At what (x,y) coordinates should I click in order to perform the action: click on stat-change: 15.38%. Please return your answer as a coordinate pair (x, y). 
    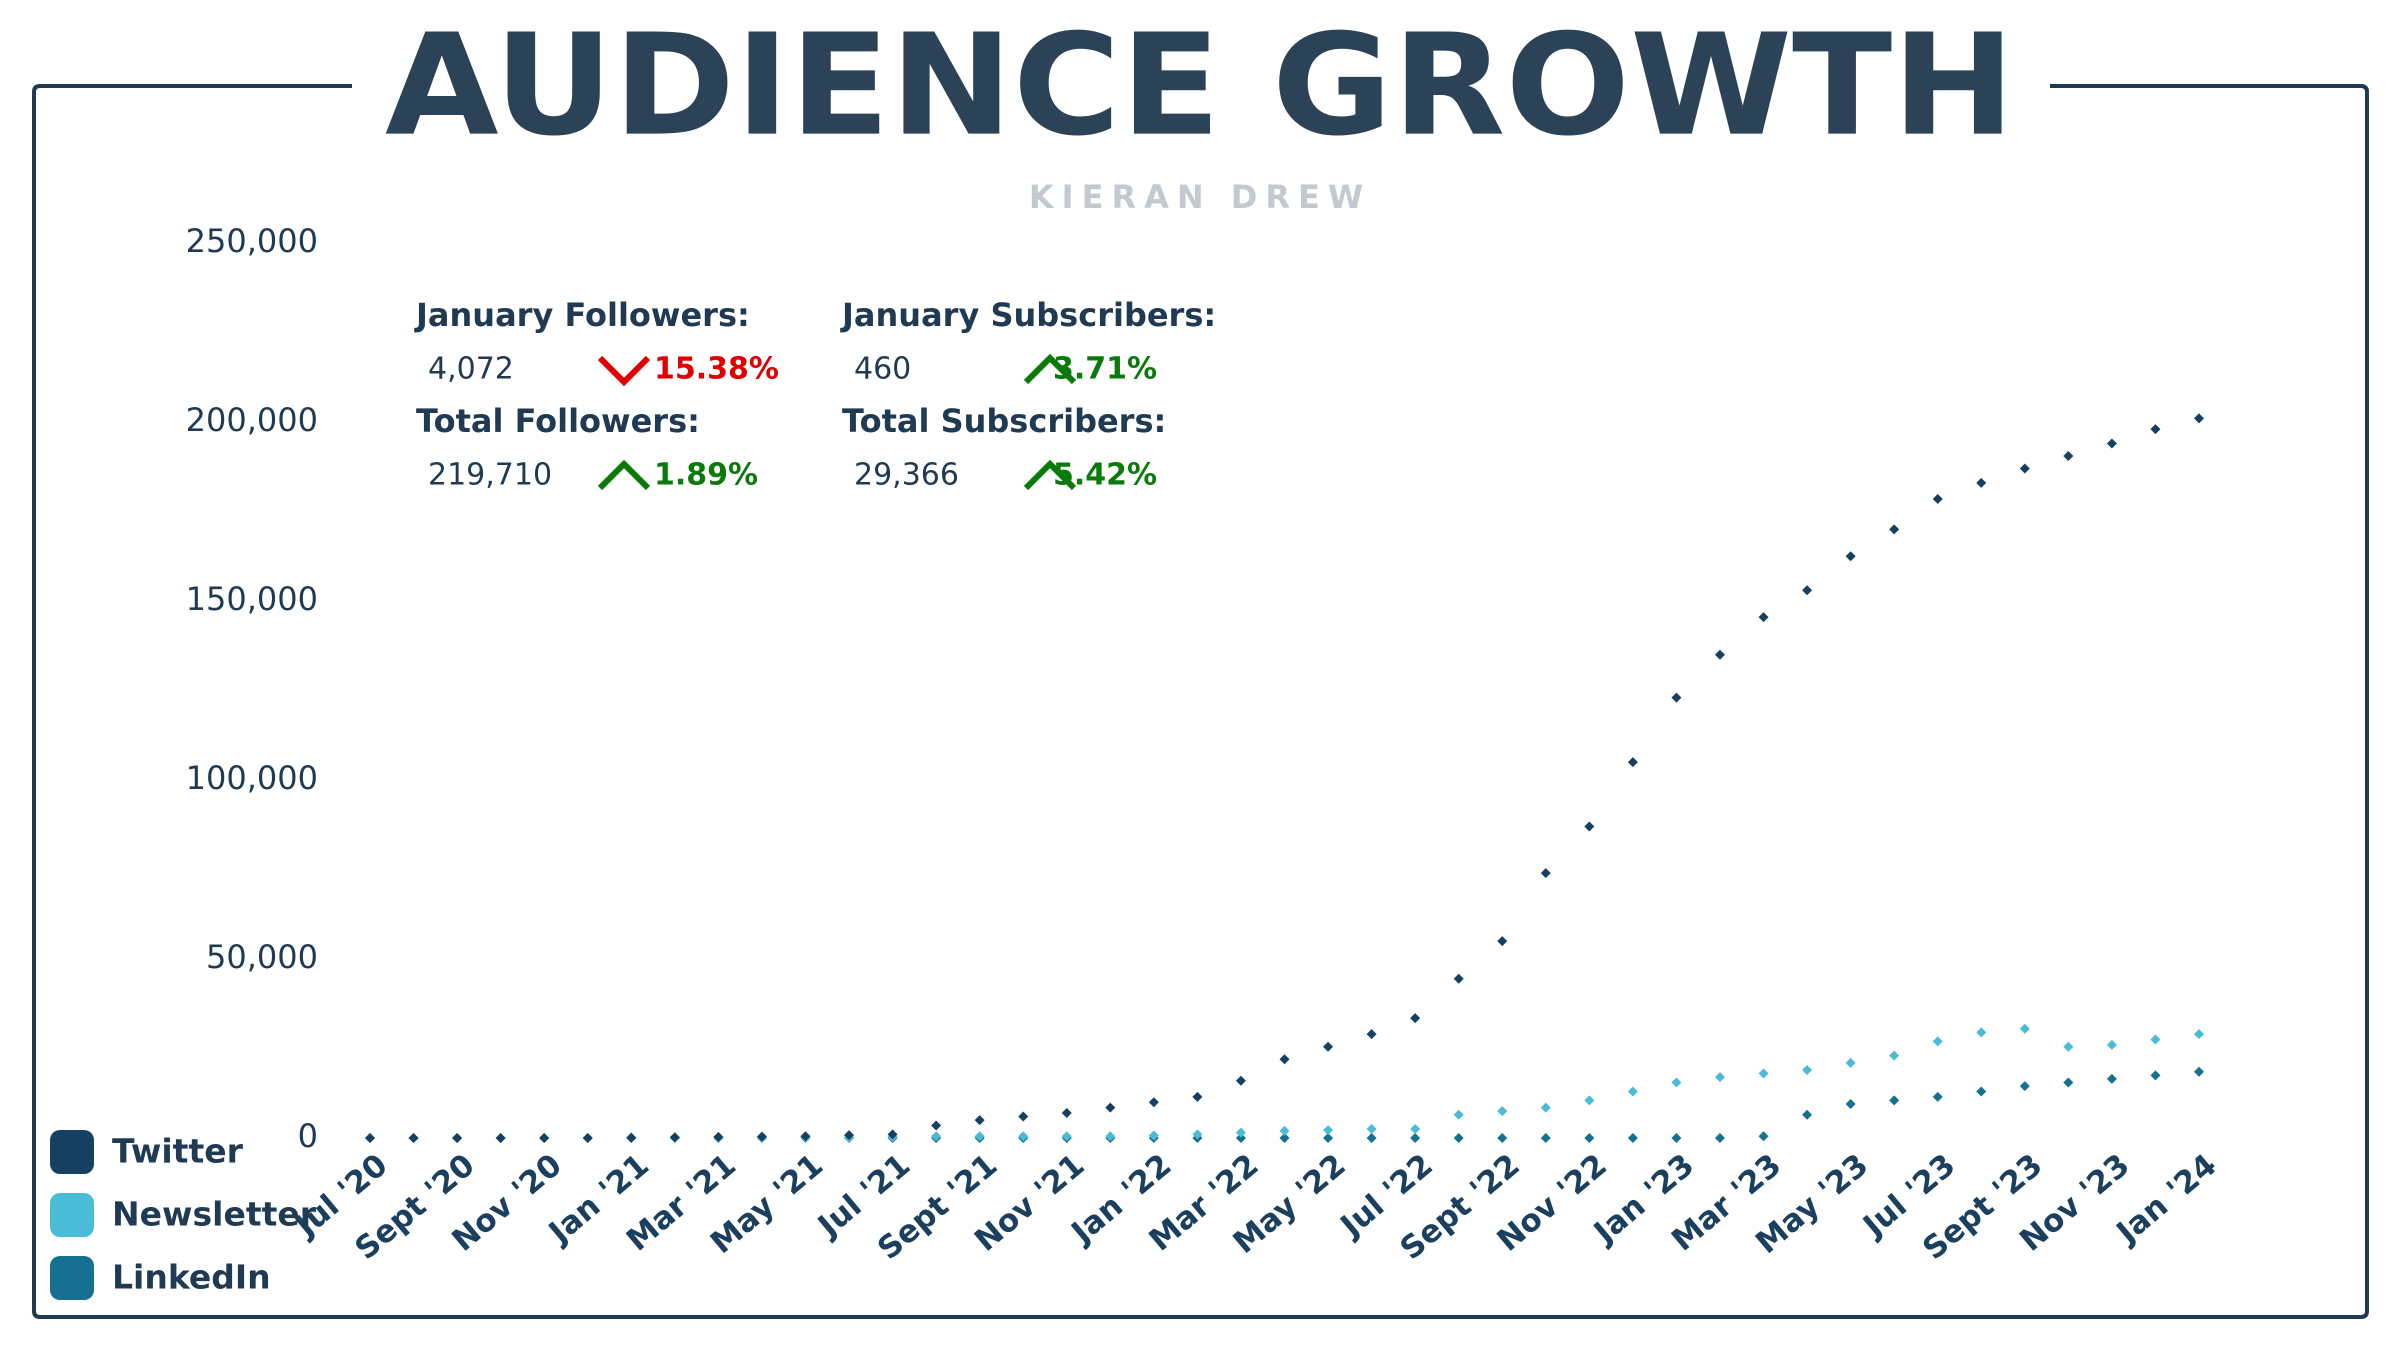
    Looking at the image, I should click on (716, 369).